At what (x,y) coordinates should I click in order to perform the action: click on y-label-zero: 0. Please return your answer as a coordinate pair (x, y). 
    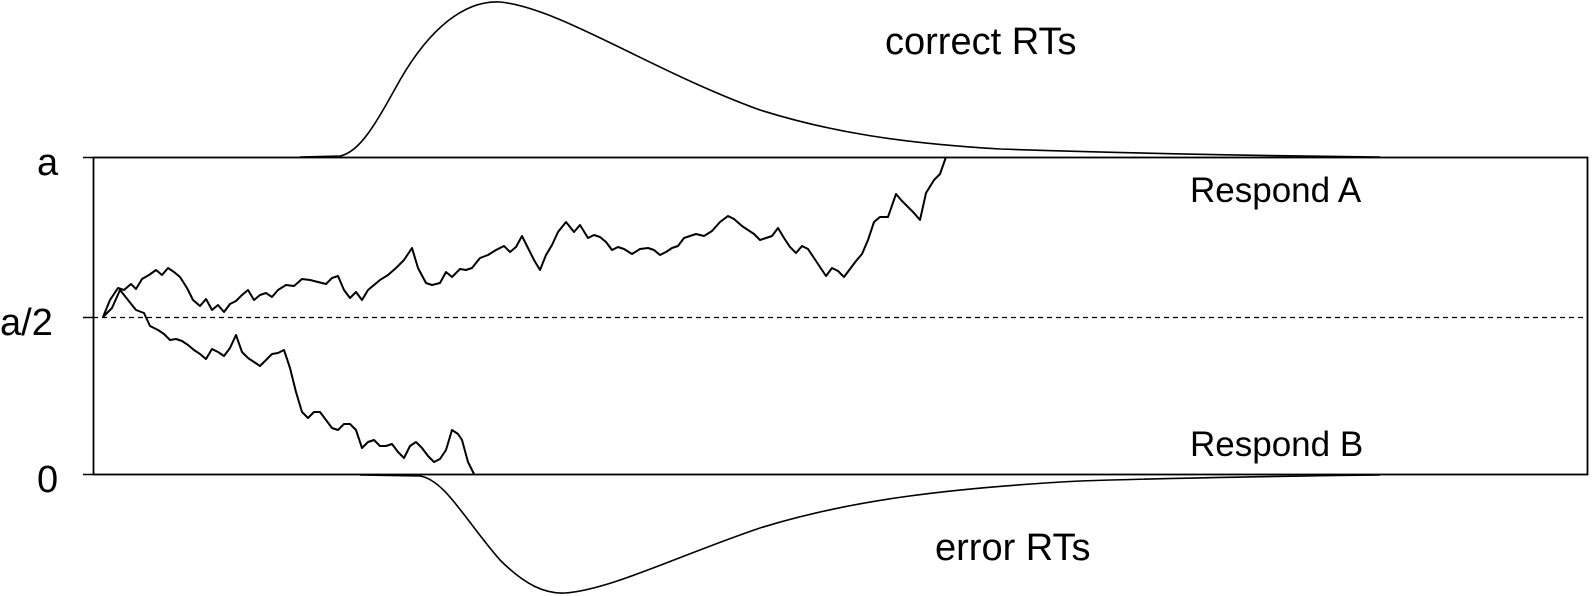
    Looking at the image, I should click on (47, 480).